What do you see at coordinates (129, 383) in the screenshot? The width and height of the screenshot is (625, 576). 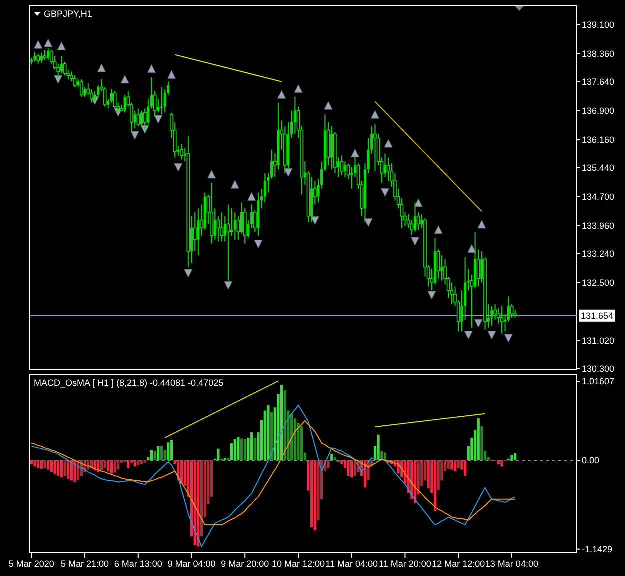 I see `chart-title: MACD_OsMA [ H1 ] (8,21,8) -0.44081 -0.47025` at bounding box center [129, 383].